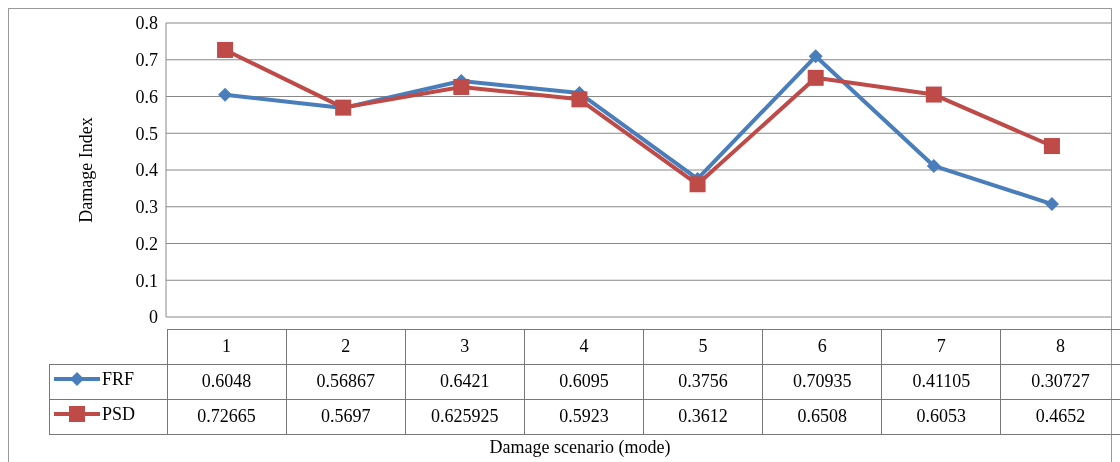  I want to click on y-axis-title: Damage Index, so click(86, 170).